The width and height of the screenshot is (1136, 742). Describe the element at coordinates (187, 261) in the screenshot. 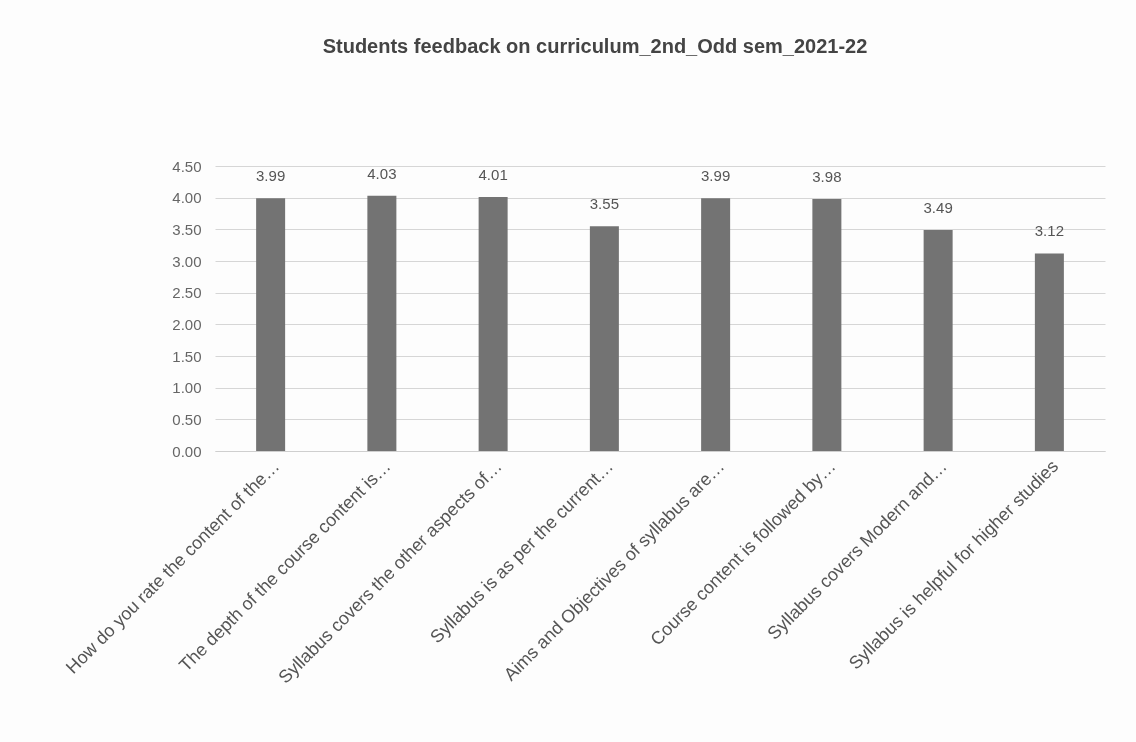

I see `y-tick-label: 3.00` at that location.